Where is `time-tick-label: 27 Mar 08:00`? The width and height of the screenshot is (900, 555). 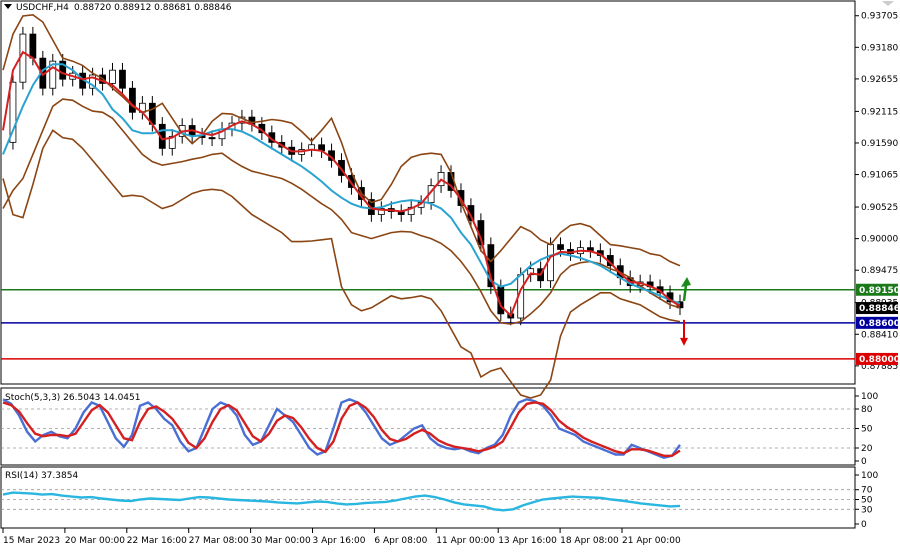
time-tick-label: 27 Mar 08:00 is located at coordinates (219, 541).